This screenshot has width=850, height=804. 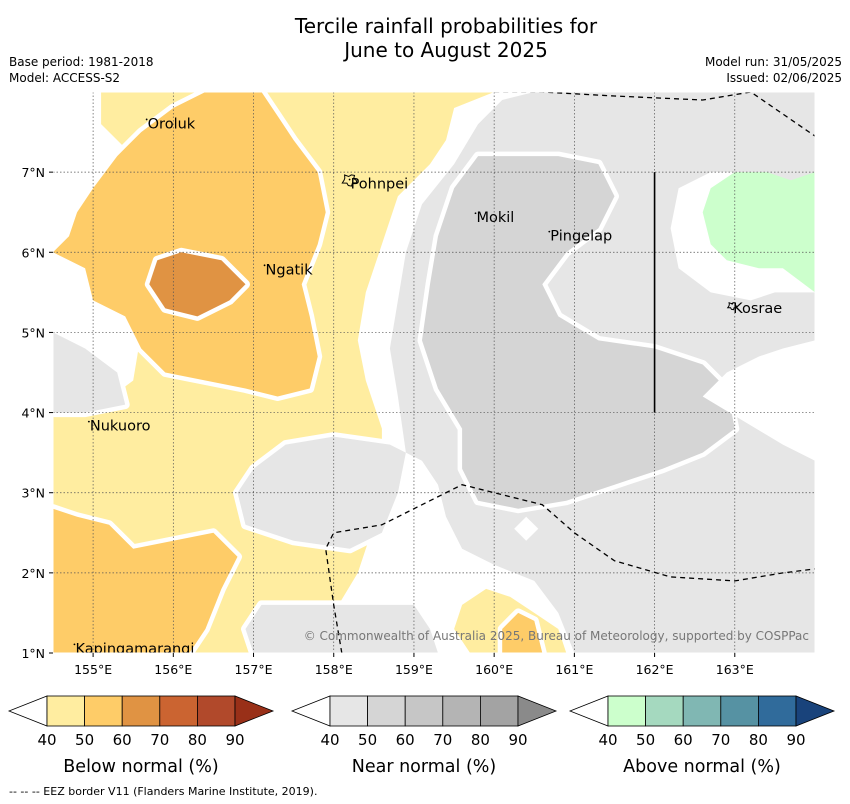 What do you see at coordinates (424, 767) in the screenshot?
I see `legend-group-title: Near normal (%)` at bounding box center [424, 767].